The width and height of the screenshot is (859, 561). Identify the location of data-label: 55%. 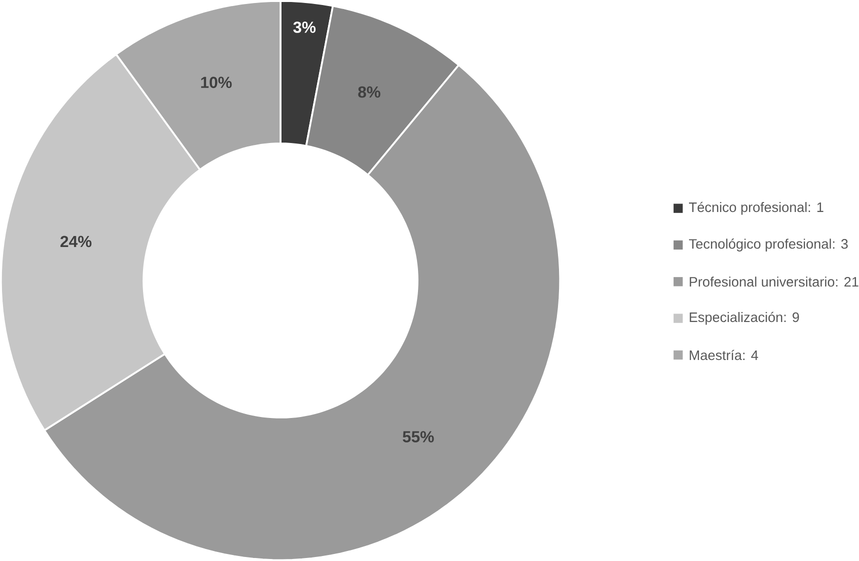
(418, 436).